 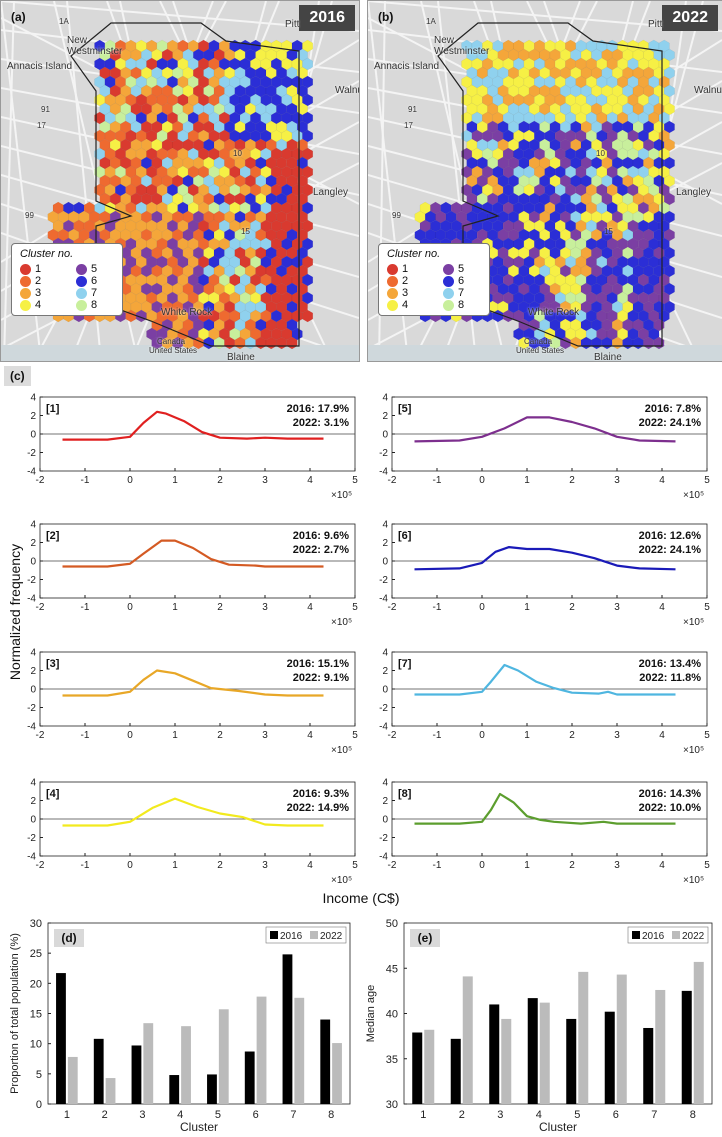 What do you see at coordinates (331, 1115) in the screenshot?
I see `x-tick-label: 8` at bounding box center [331, 1115].